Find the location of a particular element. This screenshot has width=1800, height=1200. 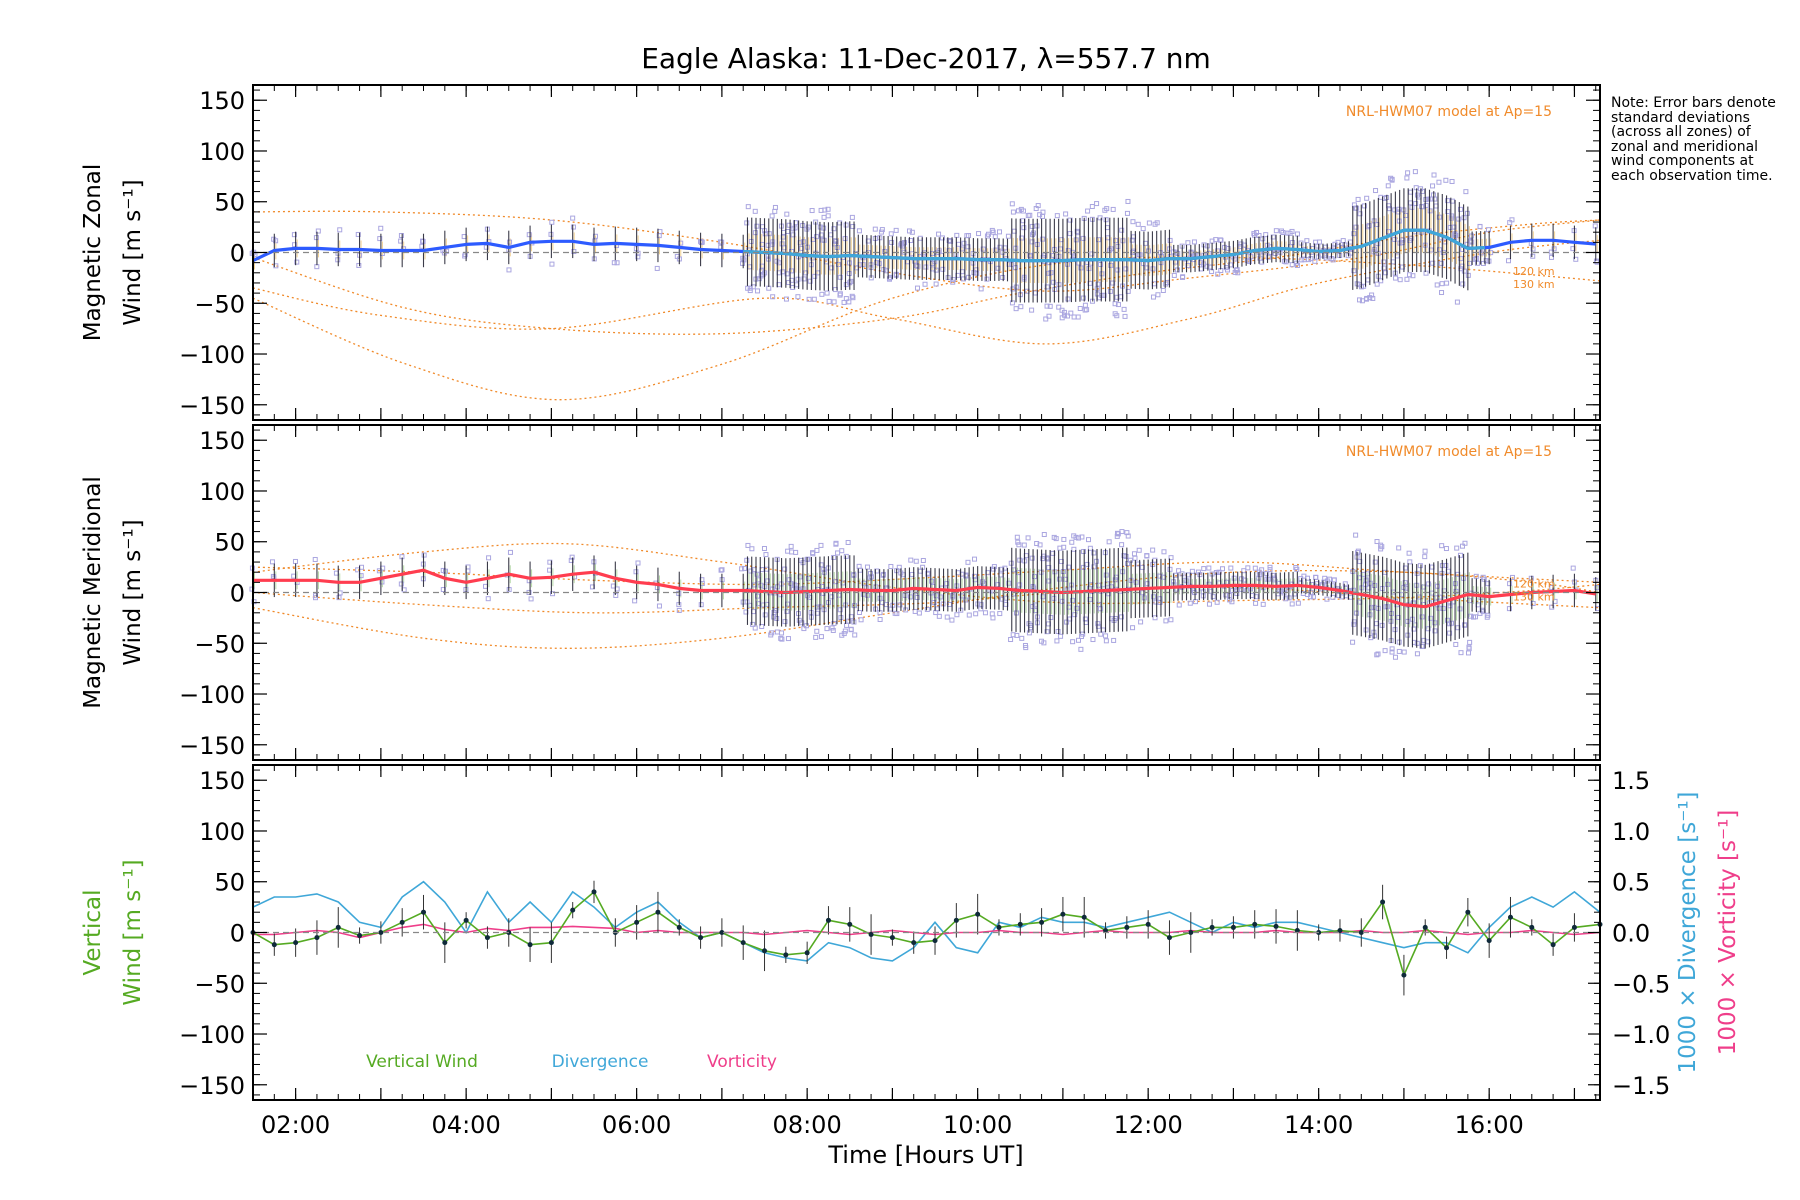

chart-title: Eagle Alaska: 11-Dec-2017, λ=557.7 nm is located at coordinates (926, 58).